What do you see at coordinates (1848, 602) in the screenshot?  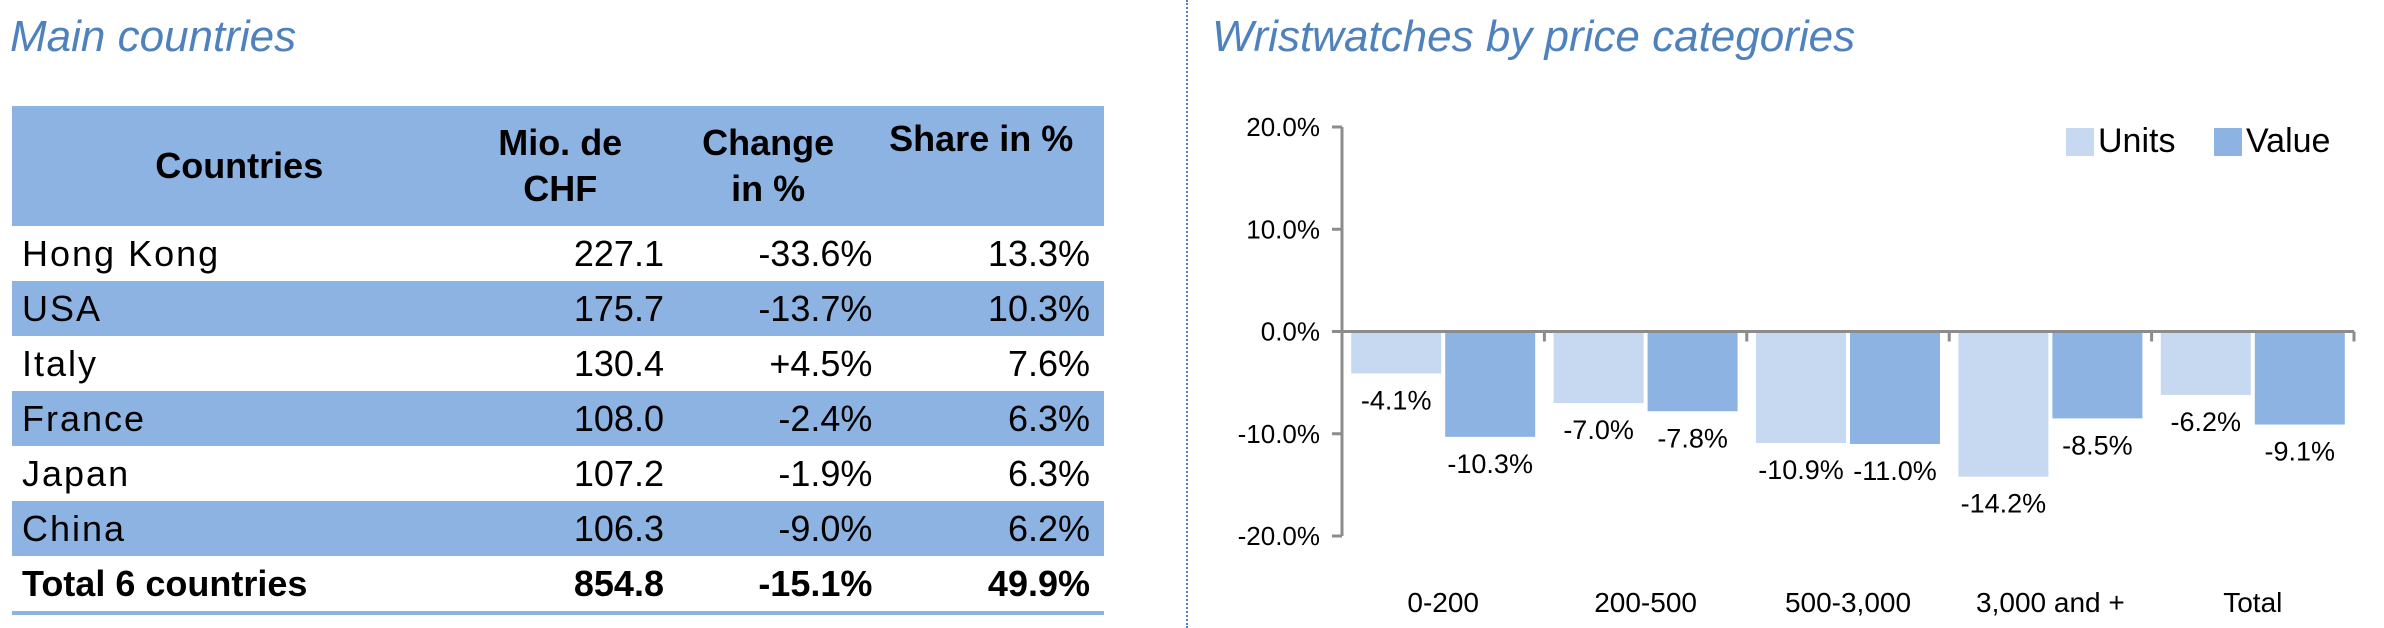 I see `x-category-label: 500-3,000` at bounding box center [1848, 602].